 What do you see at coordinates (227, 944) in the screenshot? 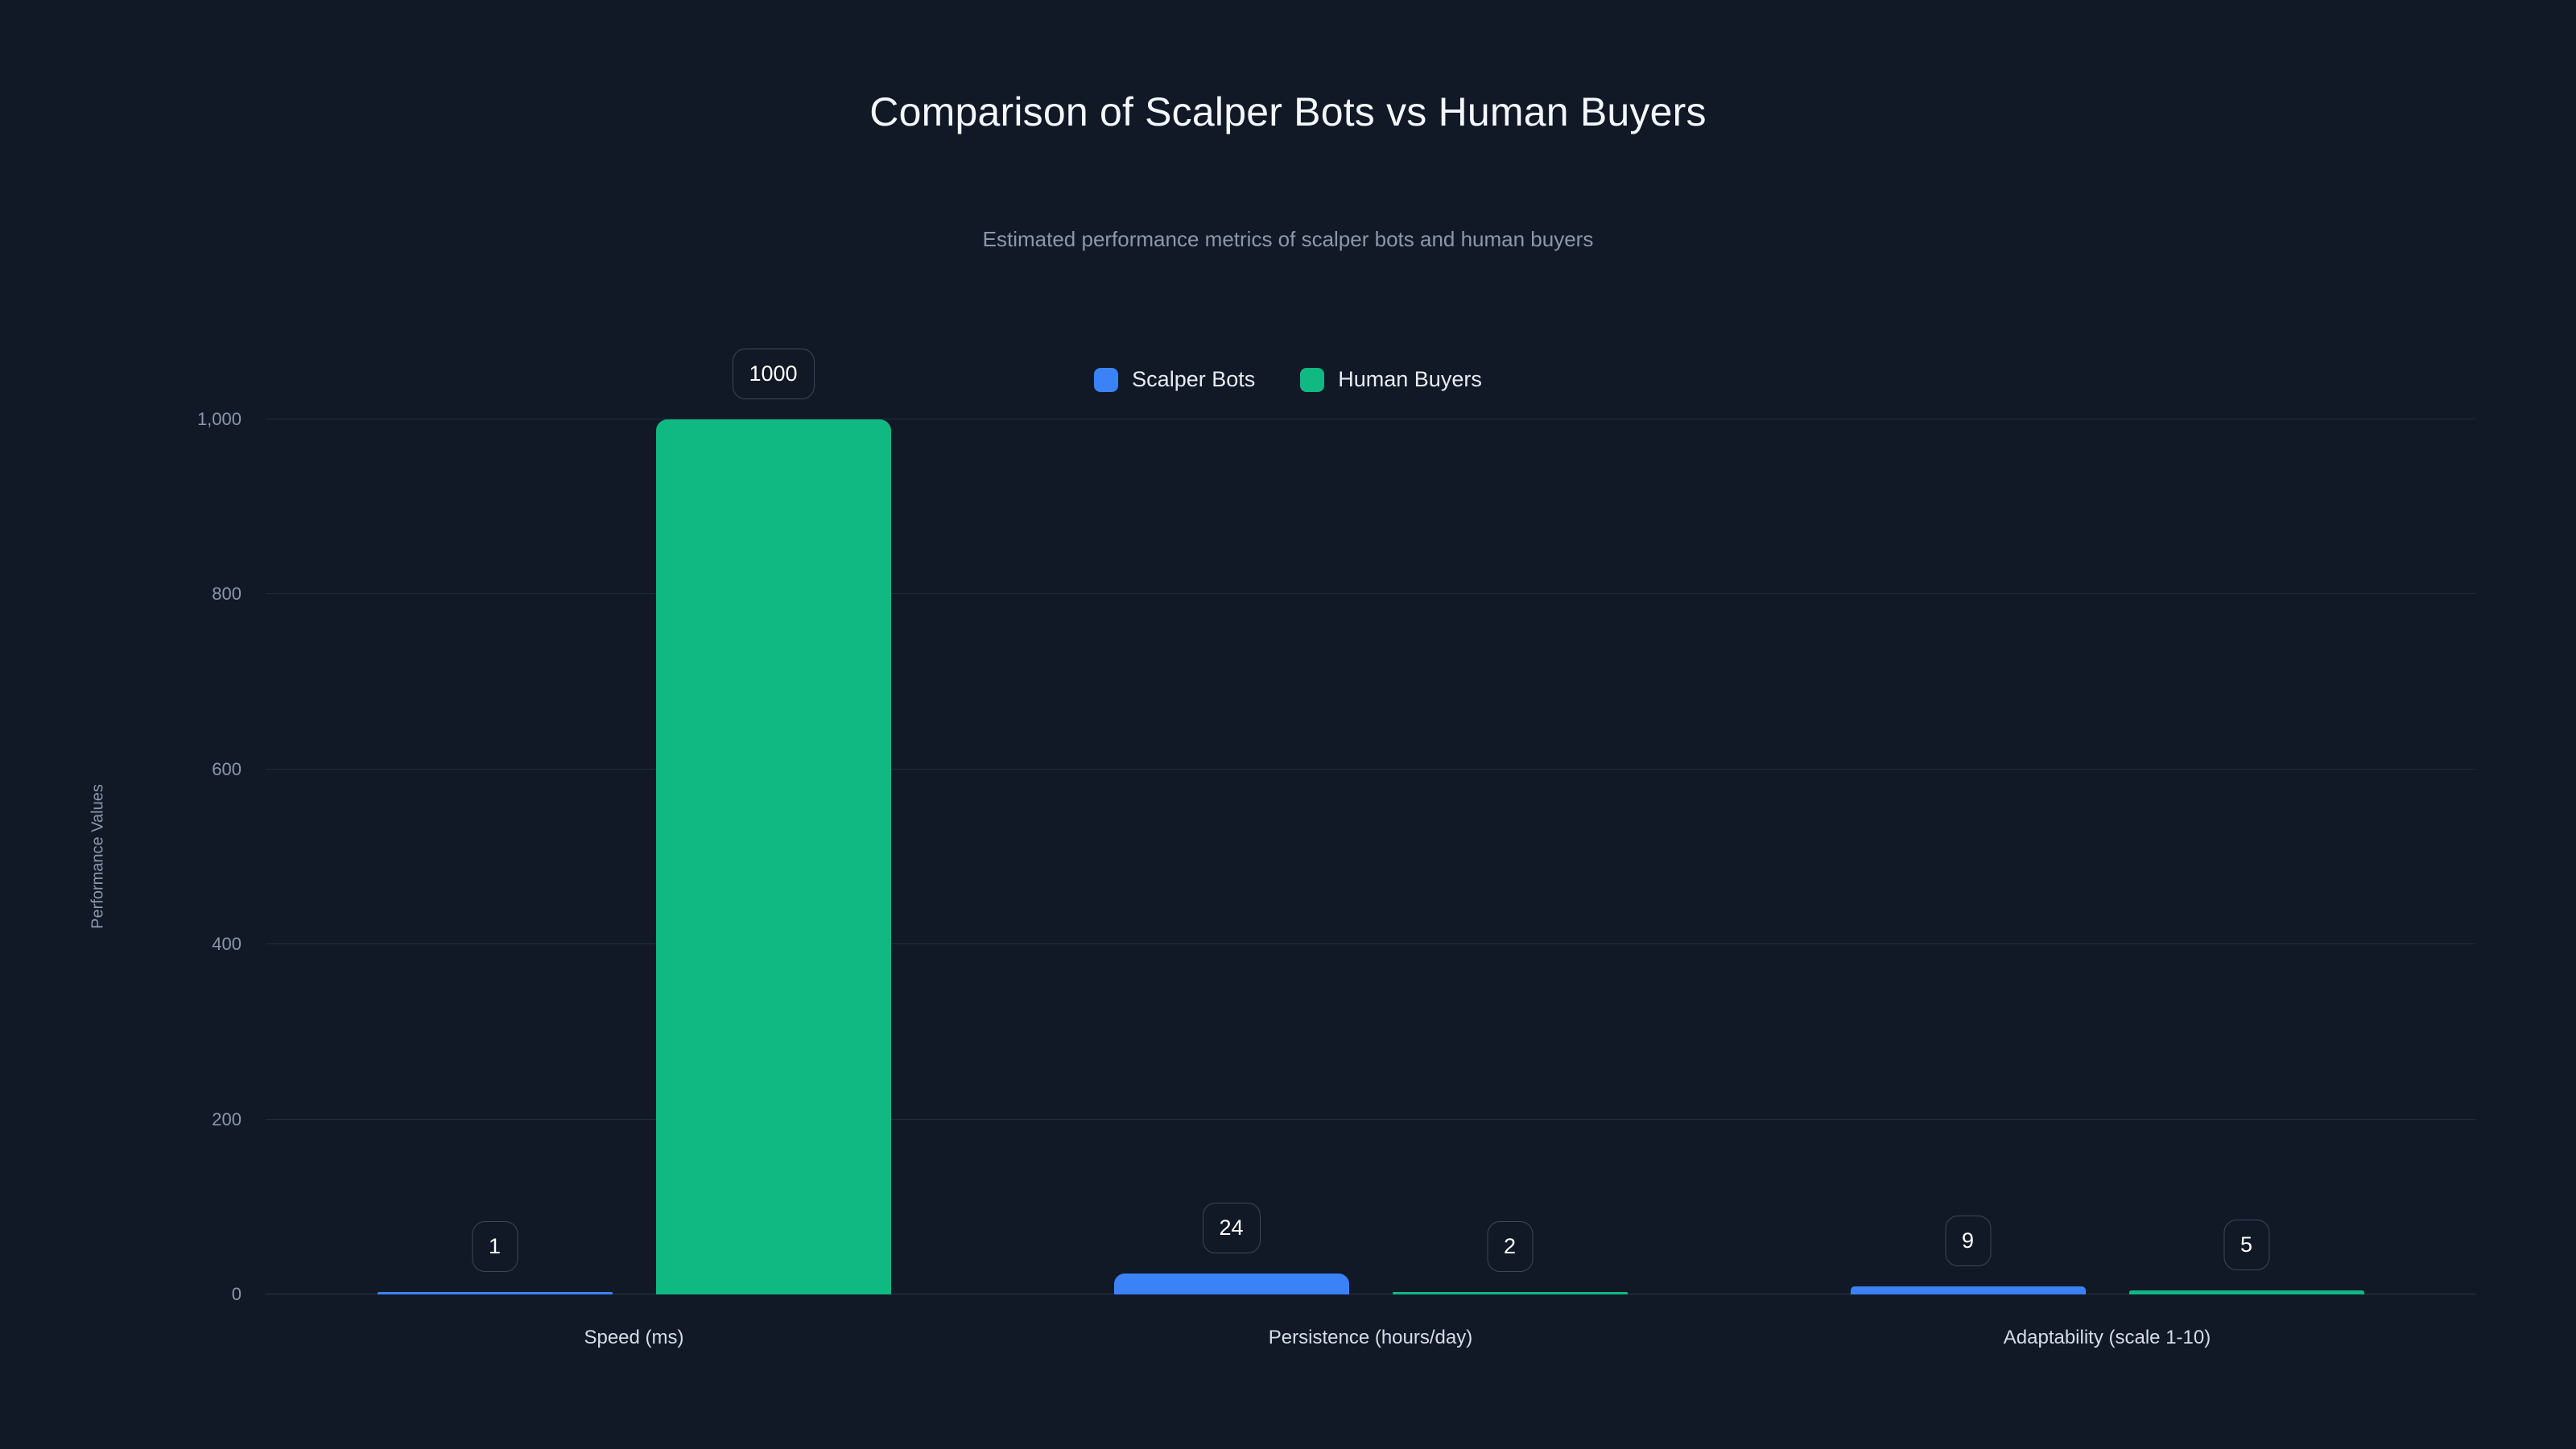
I see `y-axis-tick-label: 400` at bounding box center [227, 944].